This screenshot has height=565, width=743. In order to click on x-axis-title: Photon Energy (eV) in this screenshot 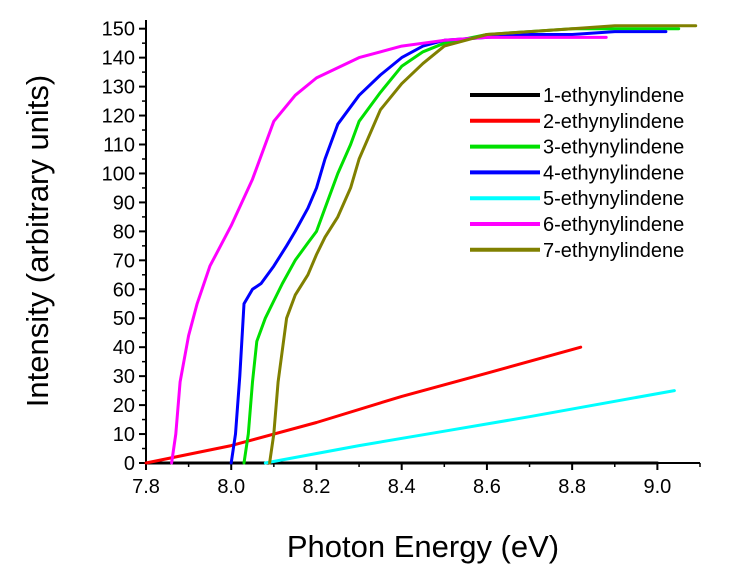, I will do `click(423, 546)`.